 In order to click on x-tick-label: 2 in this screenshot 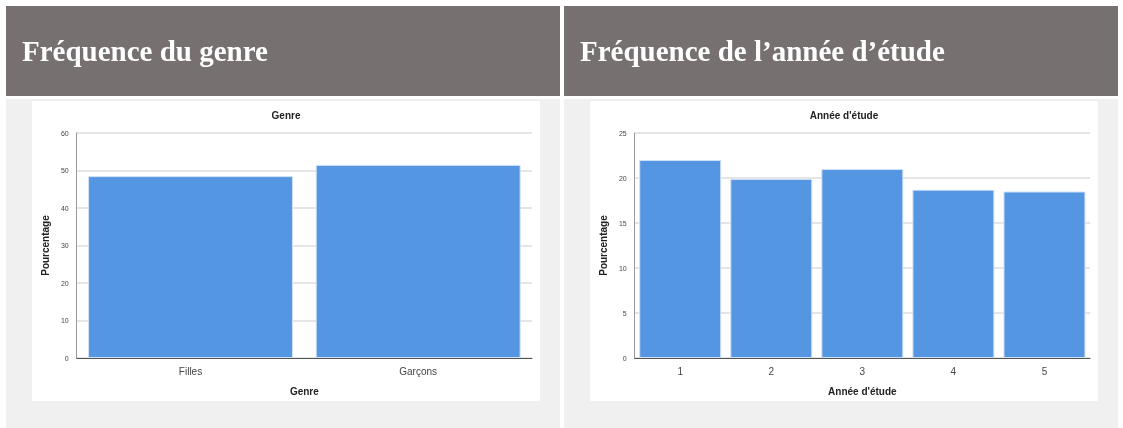, I will do `click(771, 371)`.